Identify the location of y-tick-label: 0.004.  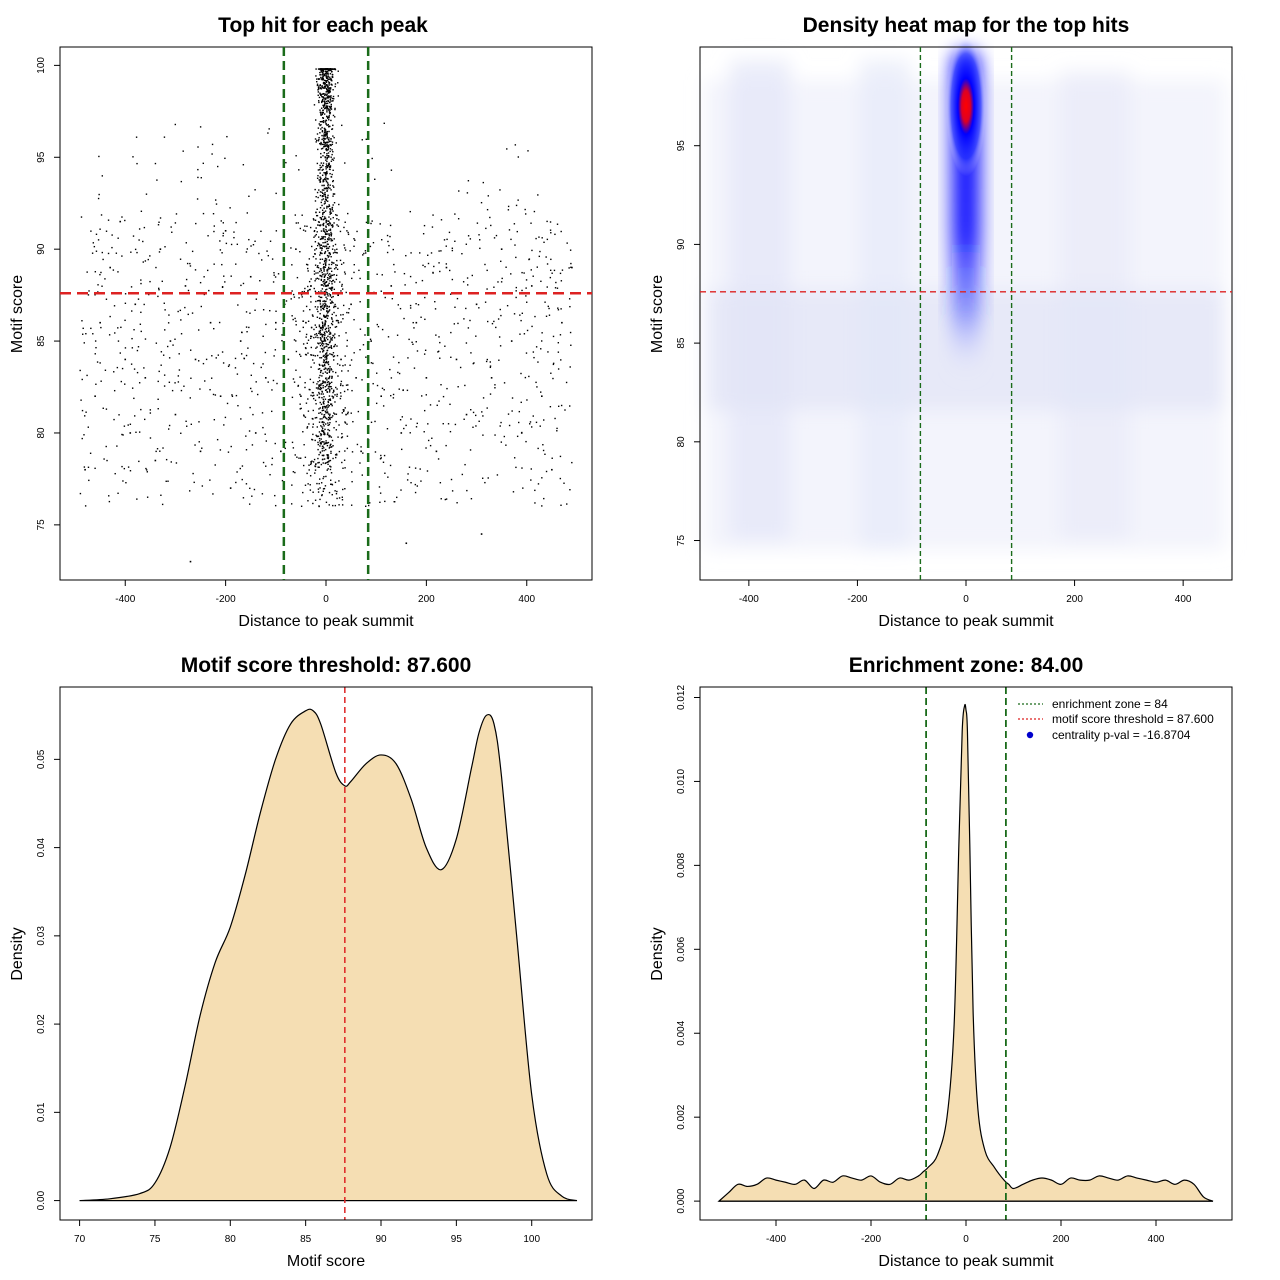
(681, 1032).